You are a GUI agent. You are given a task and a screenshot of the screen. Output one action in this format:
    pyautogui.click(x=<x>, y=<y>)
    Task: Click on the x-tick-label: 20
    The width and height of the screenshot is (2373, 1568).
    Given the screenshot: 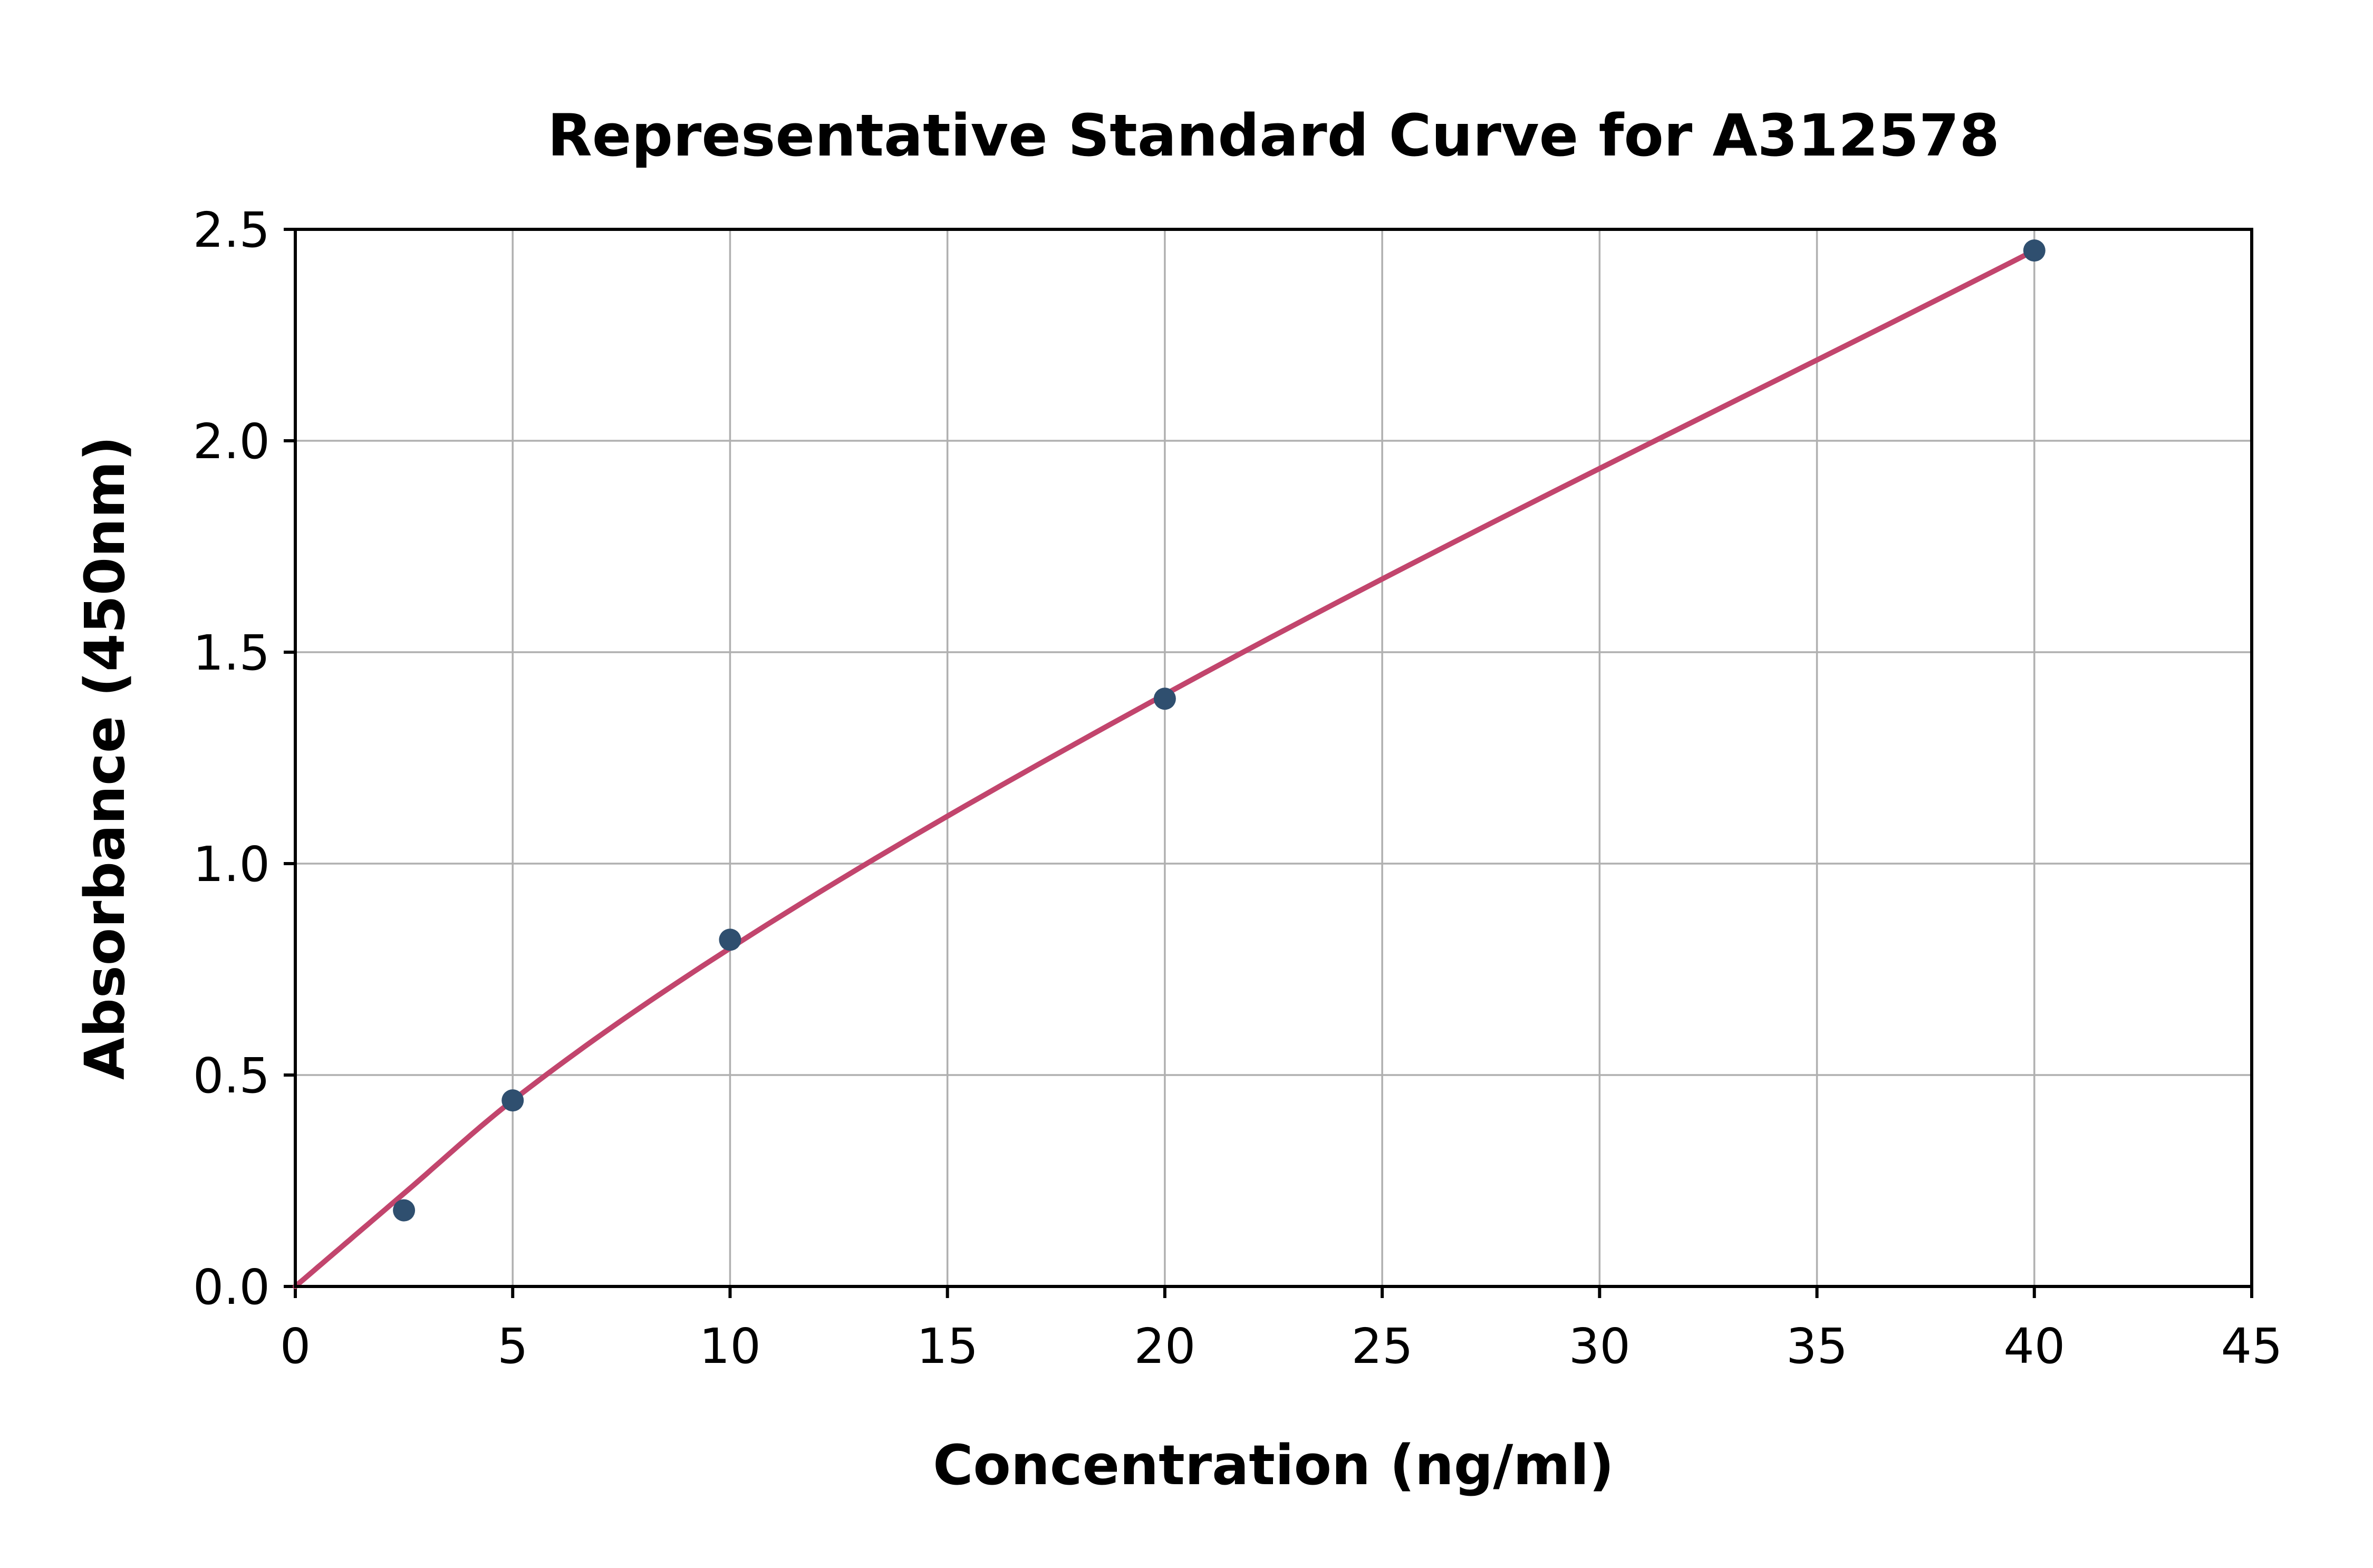 What is the action you would take?
    pyautogui.click(x=1164, y=1346)
    